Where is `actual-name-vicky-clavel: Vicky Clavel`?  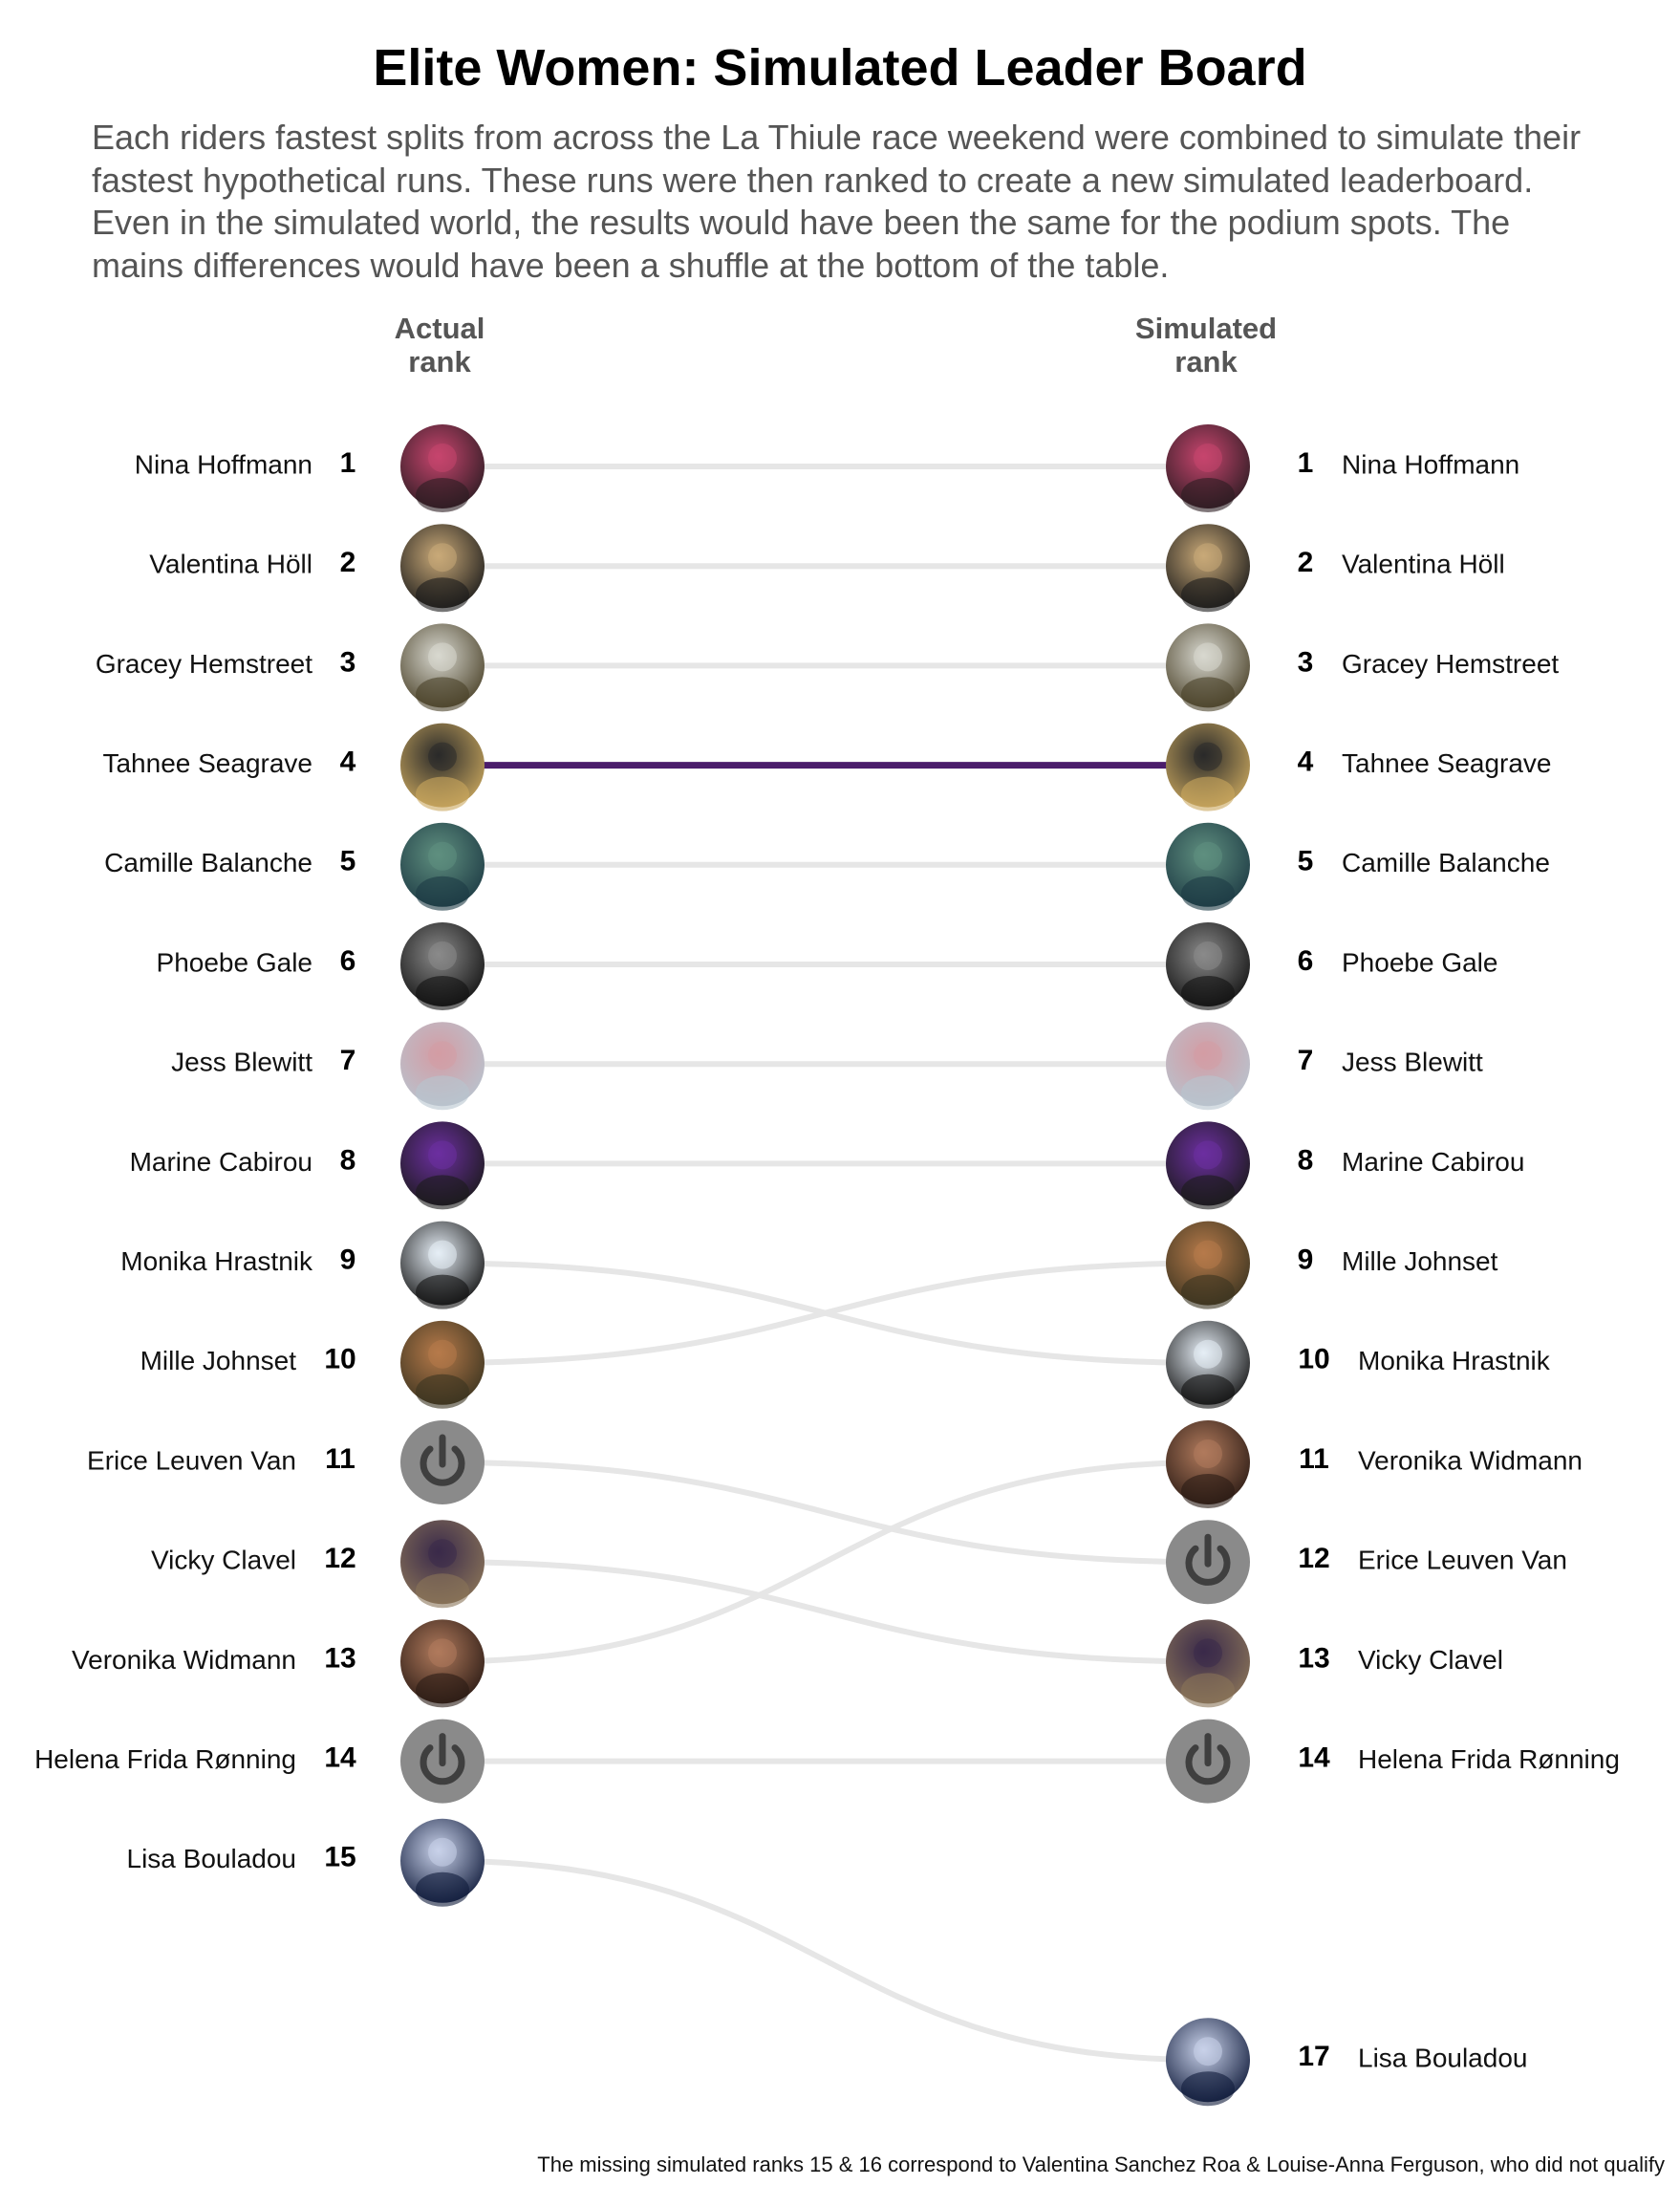 actual-name-vicky-clavel: Vicky Clavel is located at coordinates (223, 1561).